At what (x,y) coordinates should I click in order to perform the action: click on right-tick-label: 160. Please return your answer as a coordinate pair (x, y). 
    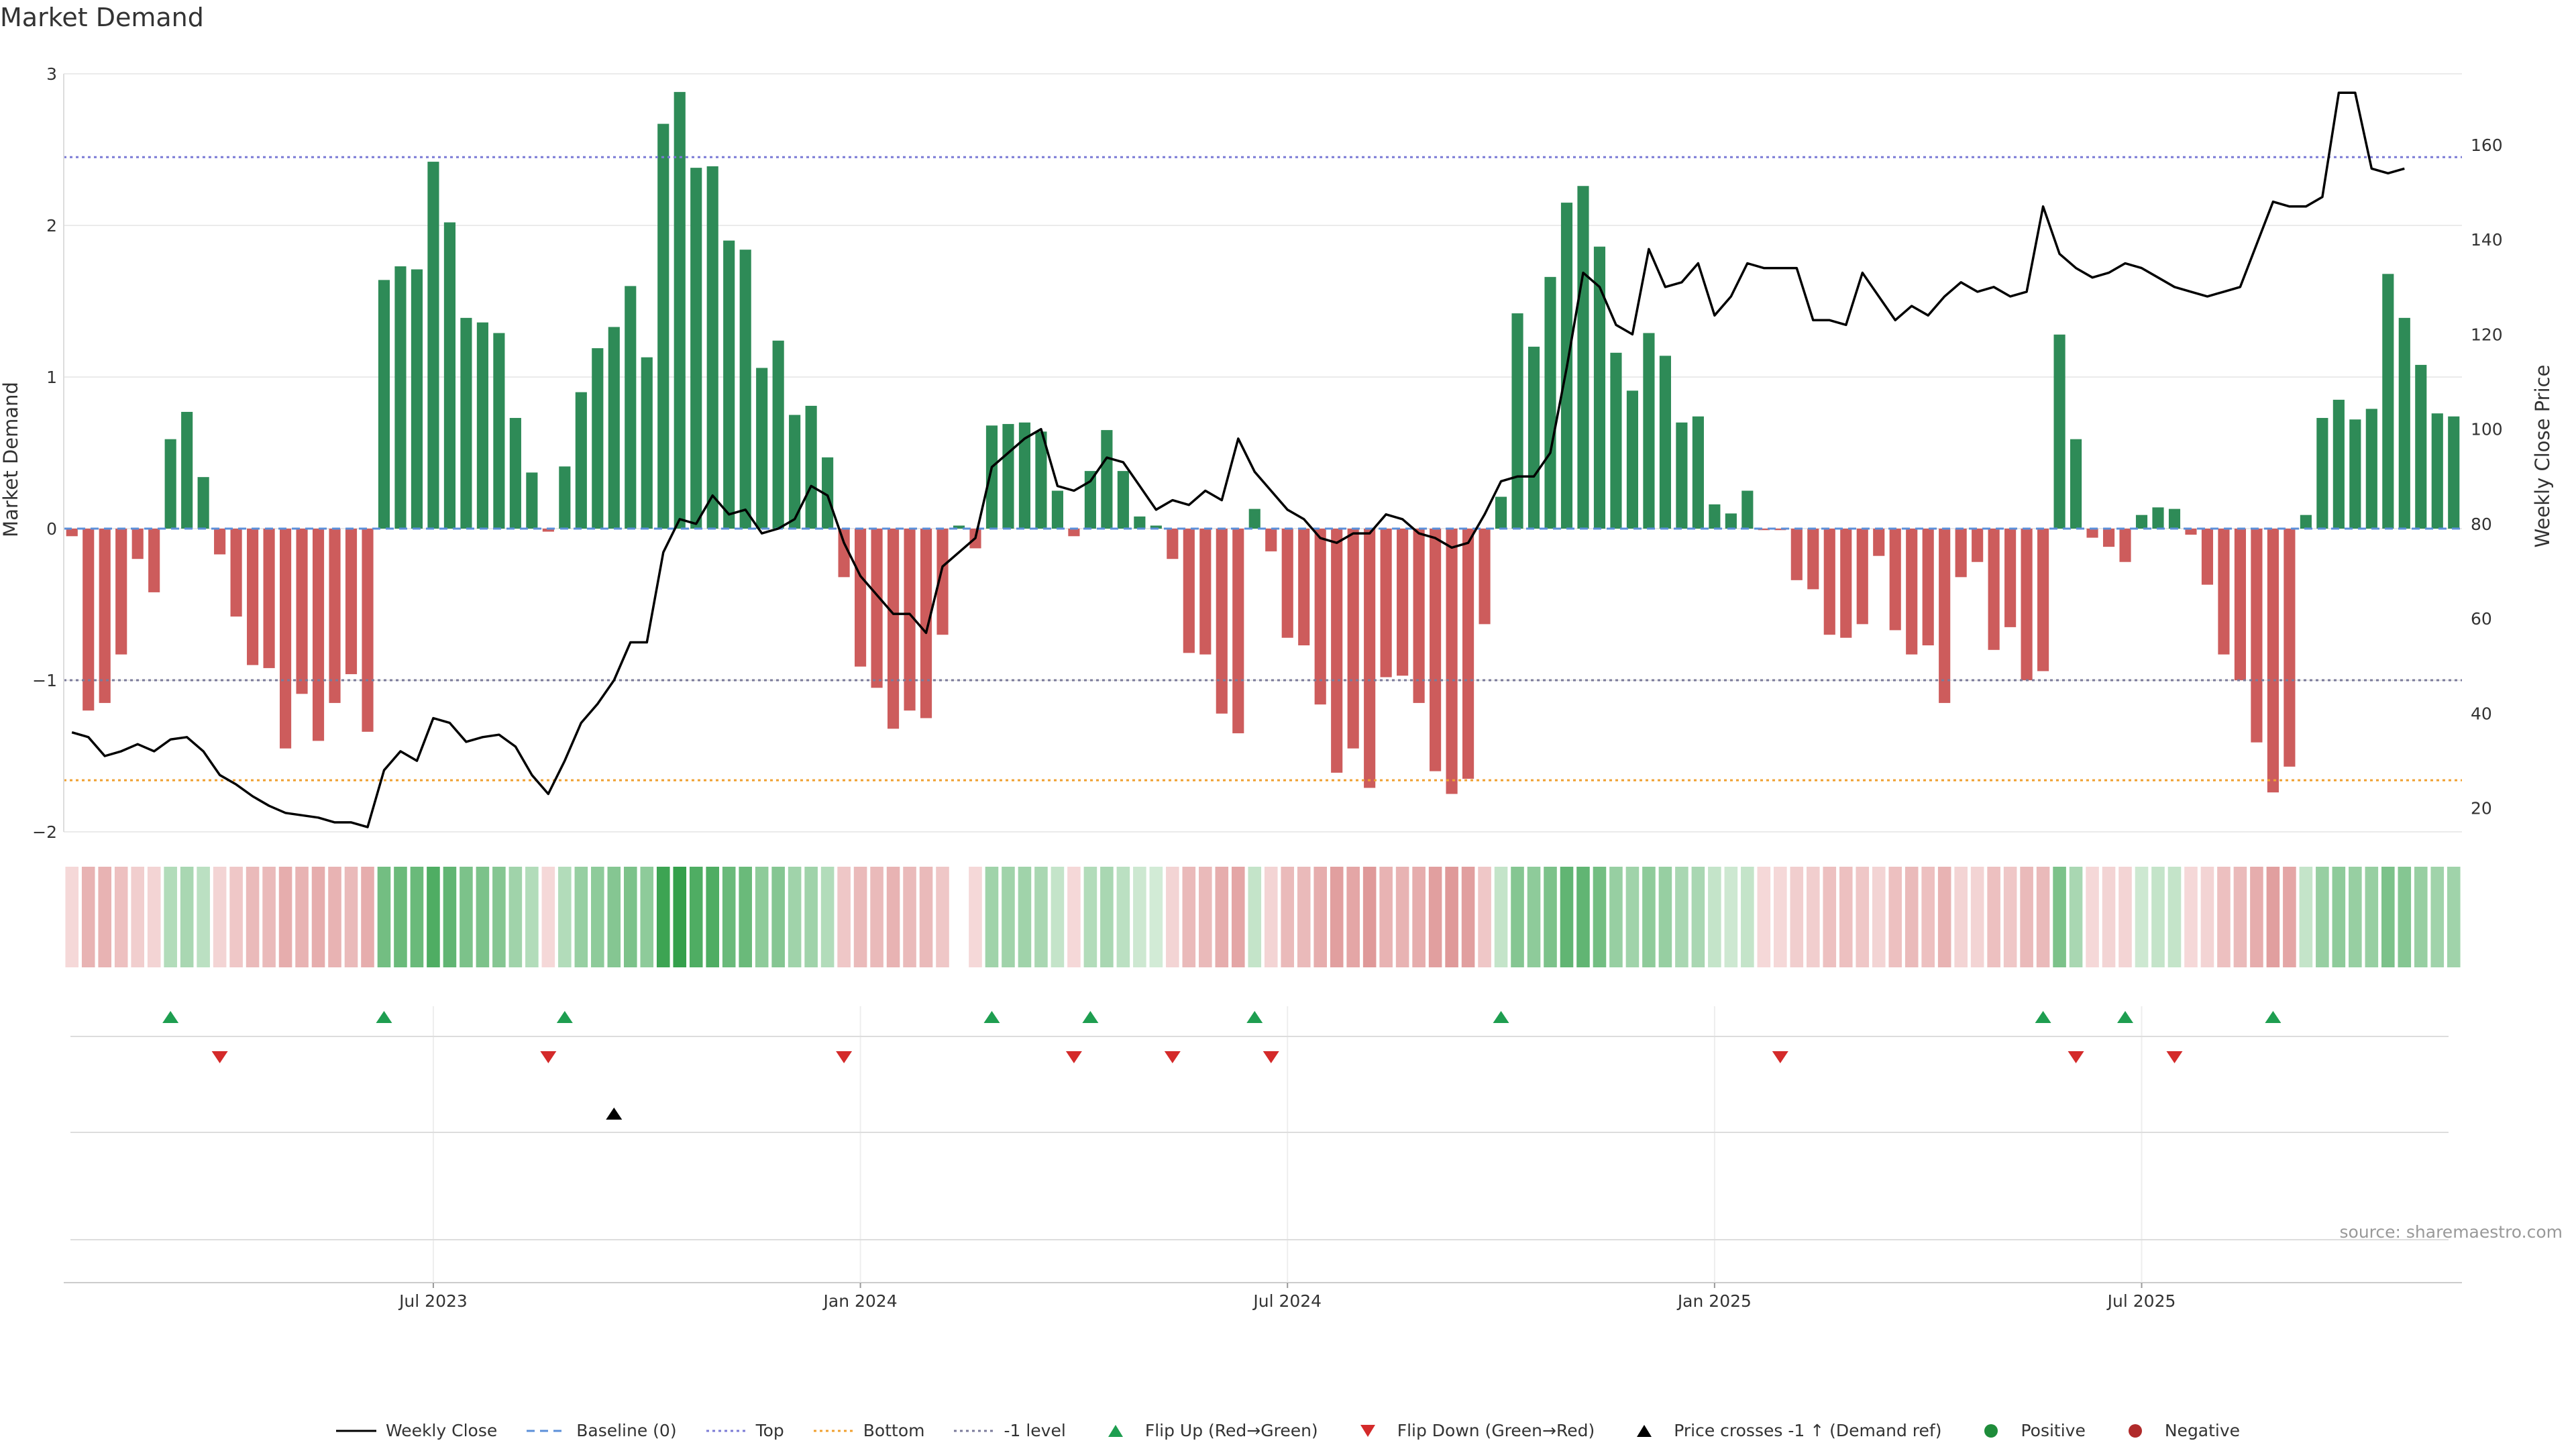
    Looking at the image, I should click on (2487, 145).